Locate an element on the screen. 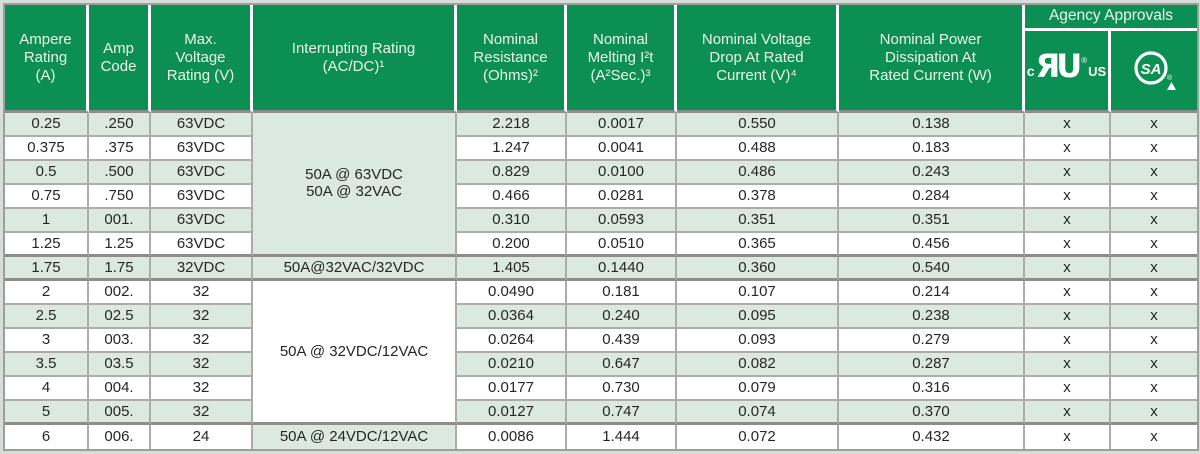 Image resolution: width=1200 pixels, height=454 pixels. cell-melting-i2t: 0.240 is located at coordinates (622, 317).